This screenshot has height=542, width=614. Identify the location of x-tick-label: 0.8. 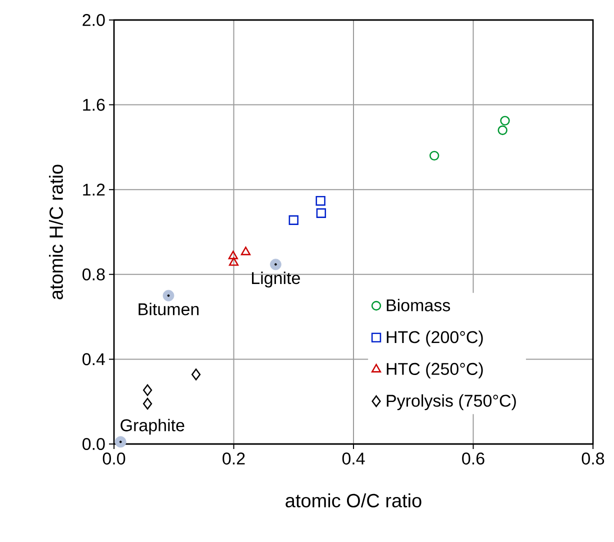
(593, 458).